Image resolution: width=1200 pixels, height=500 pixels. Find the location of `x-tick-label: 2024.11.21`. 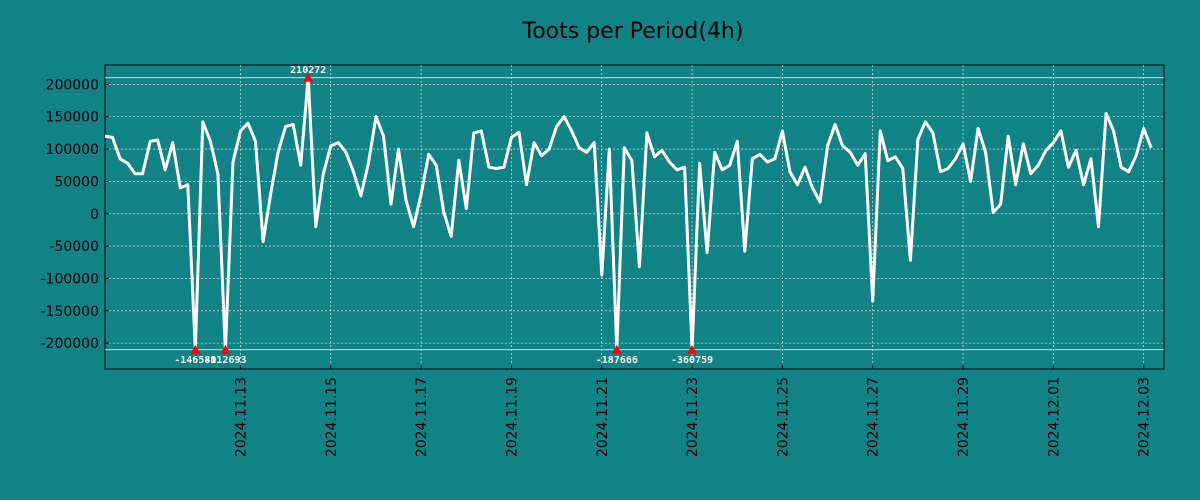

x-tick-label: 2024.11.21 is located at coordinates (603, 417).